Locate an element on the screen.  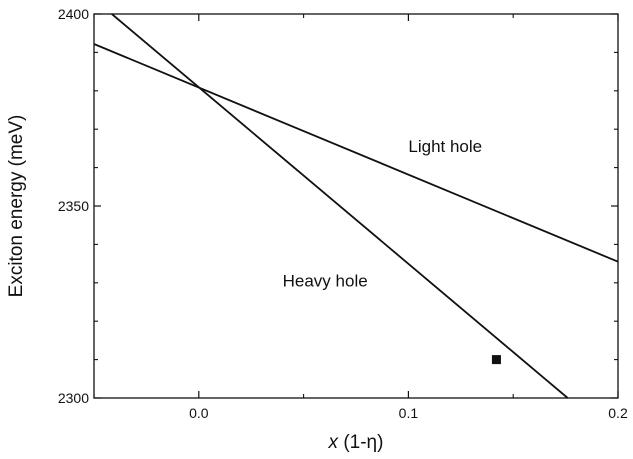
x-axis-title: x (1-η) is located at coordinates (356, 442).